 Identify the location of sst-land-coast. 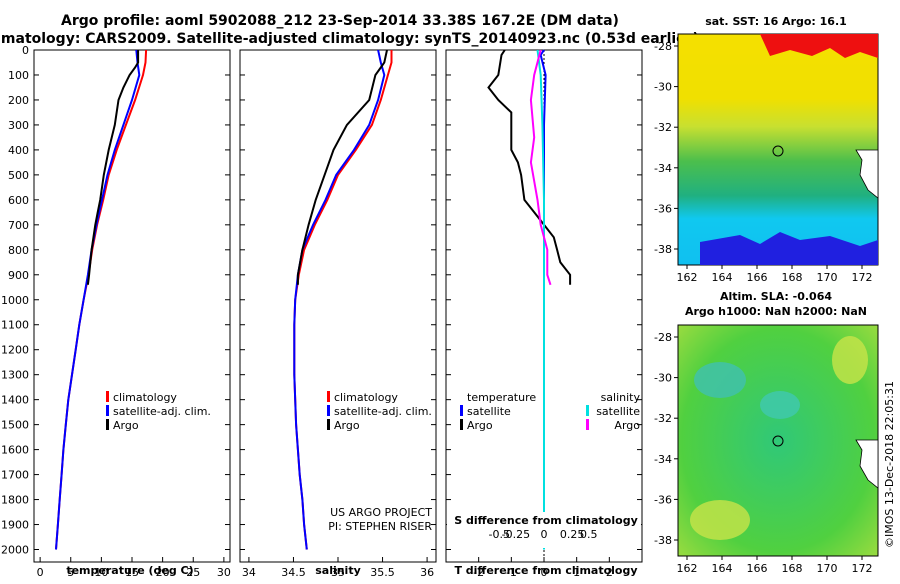
(867, 174).